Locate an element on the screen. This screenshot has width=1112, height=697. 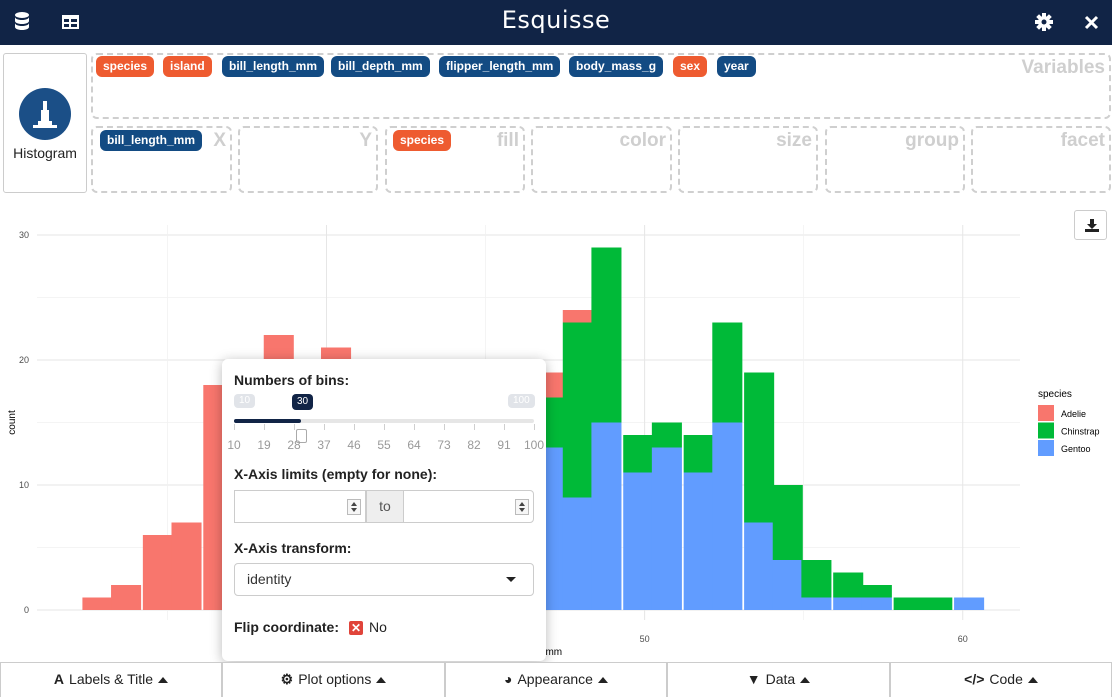
variable-badge-body-mass: body_mass_g is located at coordinates (616, 66).